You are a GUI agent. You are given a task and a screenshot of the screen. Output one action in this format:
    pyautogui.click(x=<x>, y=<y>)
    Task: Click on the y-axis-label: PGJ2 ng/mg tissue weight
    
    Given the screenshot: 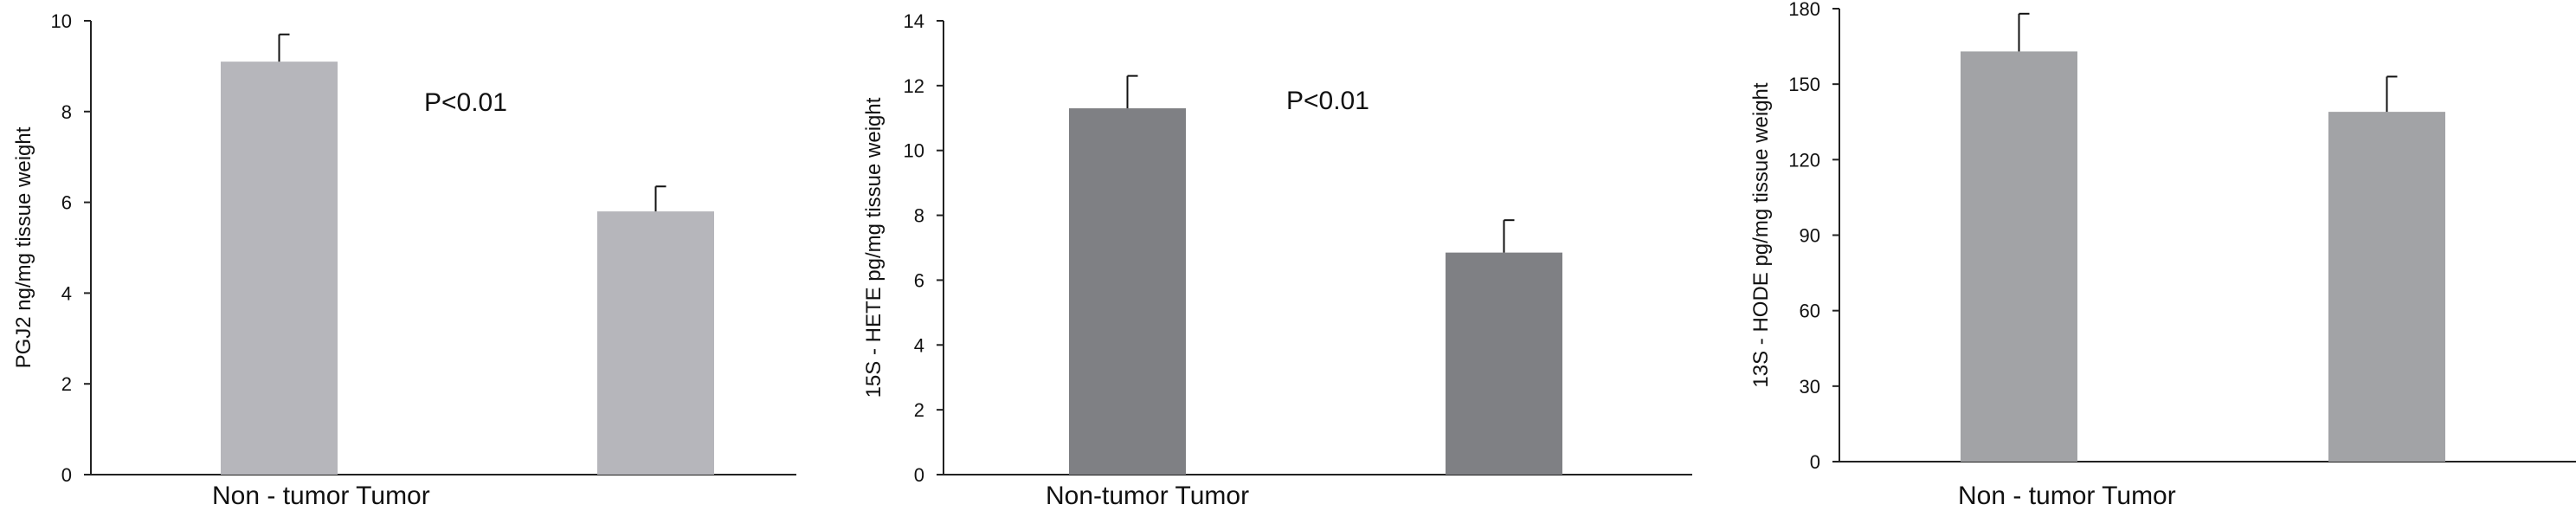 What is the action you would take?
    pyautogui.click(x=23, y=247)
    